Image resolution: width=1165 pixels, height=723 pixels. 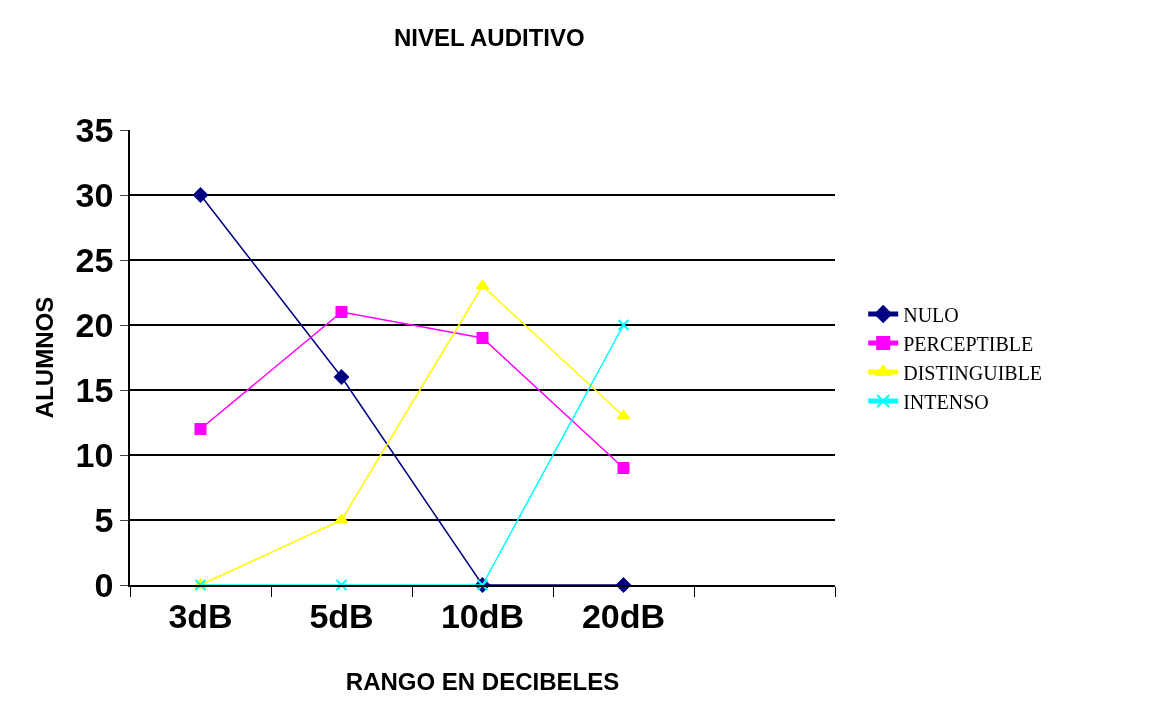 I want to click on legend-label: NULO, so click(x=931, y=314).